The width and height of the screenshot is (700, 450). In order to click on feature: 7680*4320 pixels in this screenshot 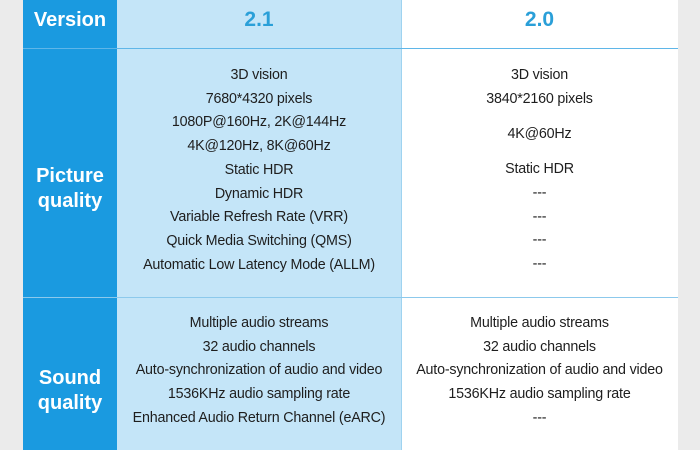, I will do `click(259, 98)`.